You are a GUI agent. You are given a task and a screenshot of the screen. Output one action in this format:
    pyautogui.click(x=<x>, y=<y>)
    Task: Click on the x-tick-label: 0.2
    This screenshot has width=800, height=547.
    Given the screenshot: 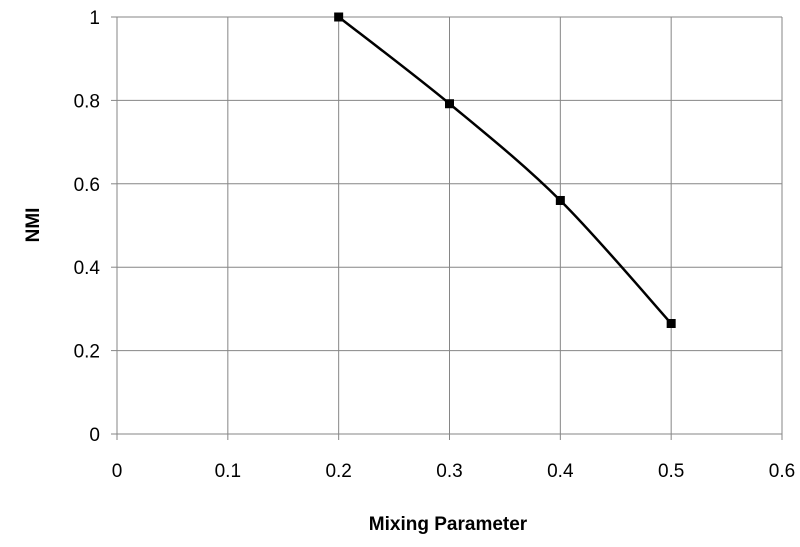 What is the action you would take?
    pyautogui.click(x=338, y=471)
    